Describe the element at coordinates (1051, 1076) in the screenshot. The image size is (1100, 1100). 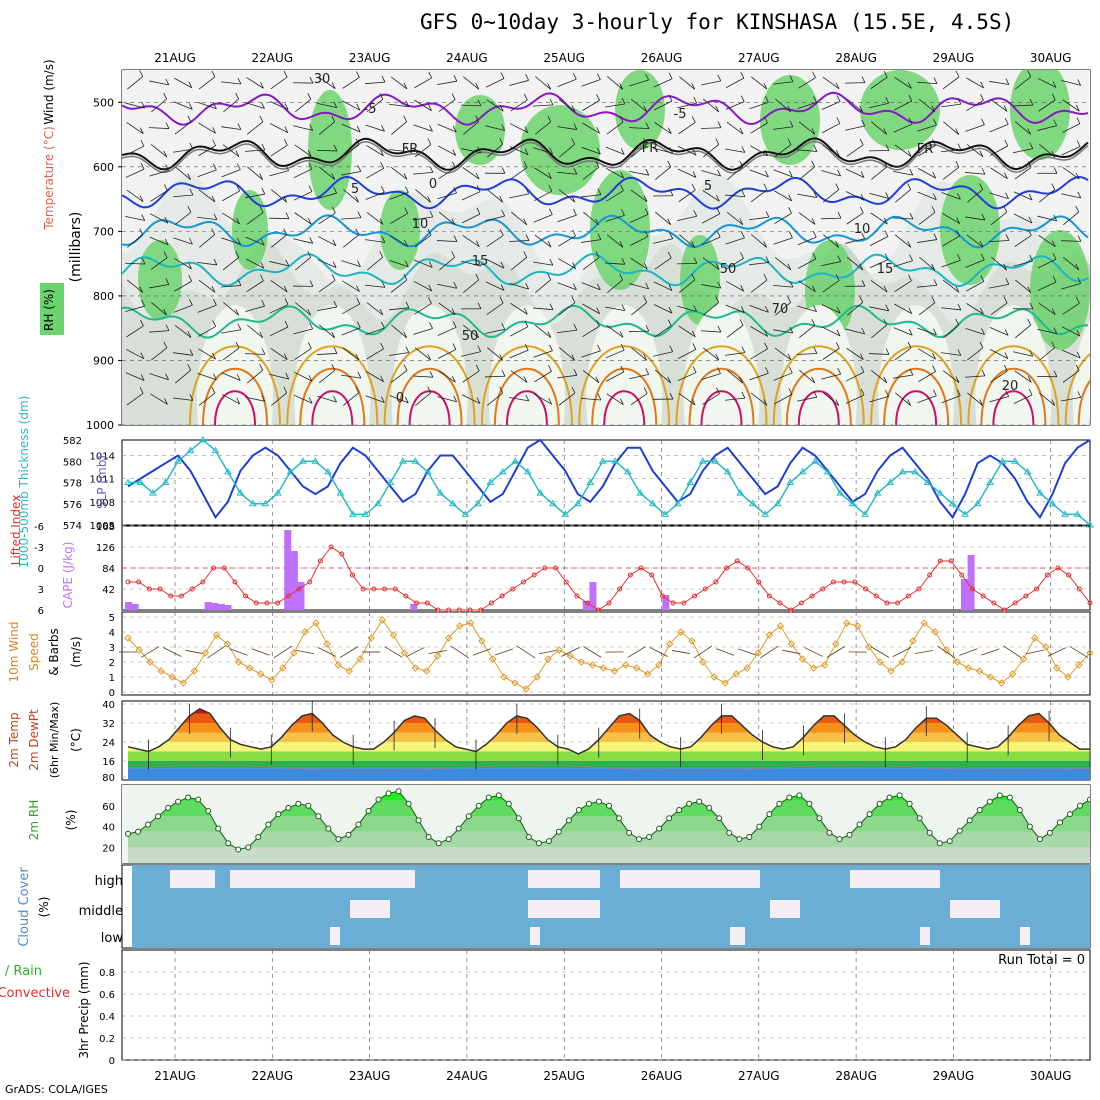
I see `bottom-day-label: 30AUG` at that location.